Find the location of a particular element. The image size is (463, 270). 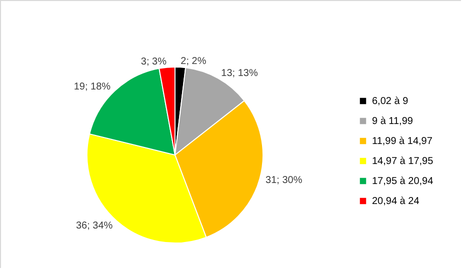

legend-label: 14,97 à 17,95 is located at coordinates (403, 161).